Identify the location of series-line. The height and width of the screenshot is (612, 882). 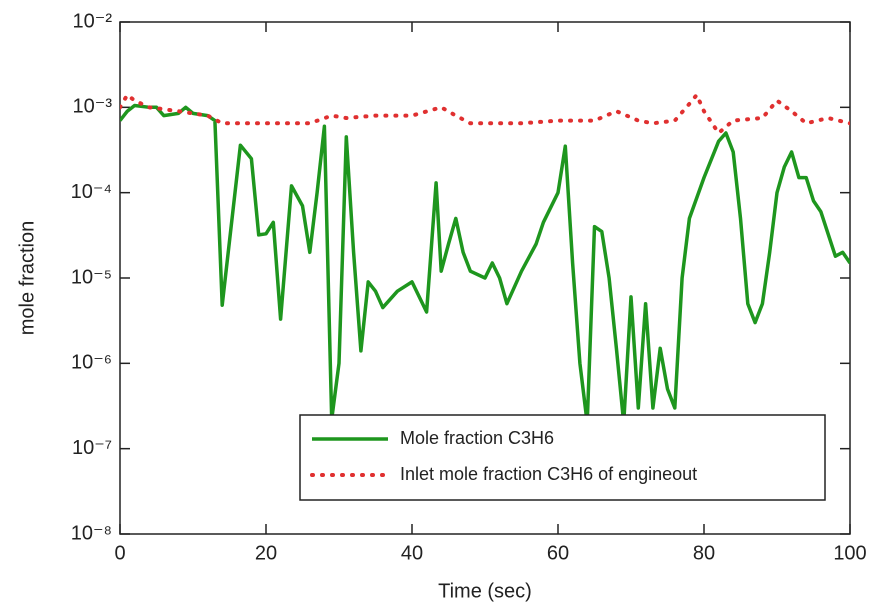
(485, 113).